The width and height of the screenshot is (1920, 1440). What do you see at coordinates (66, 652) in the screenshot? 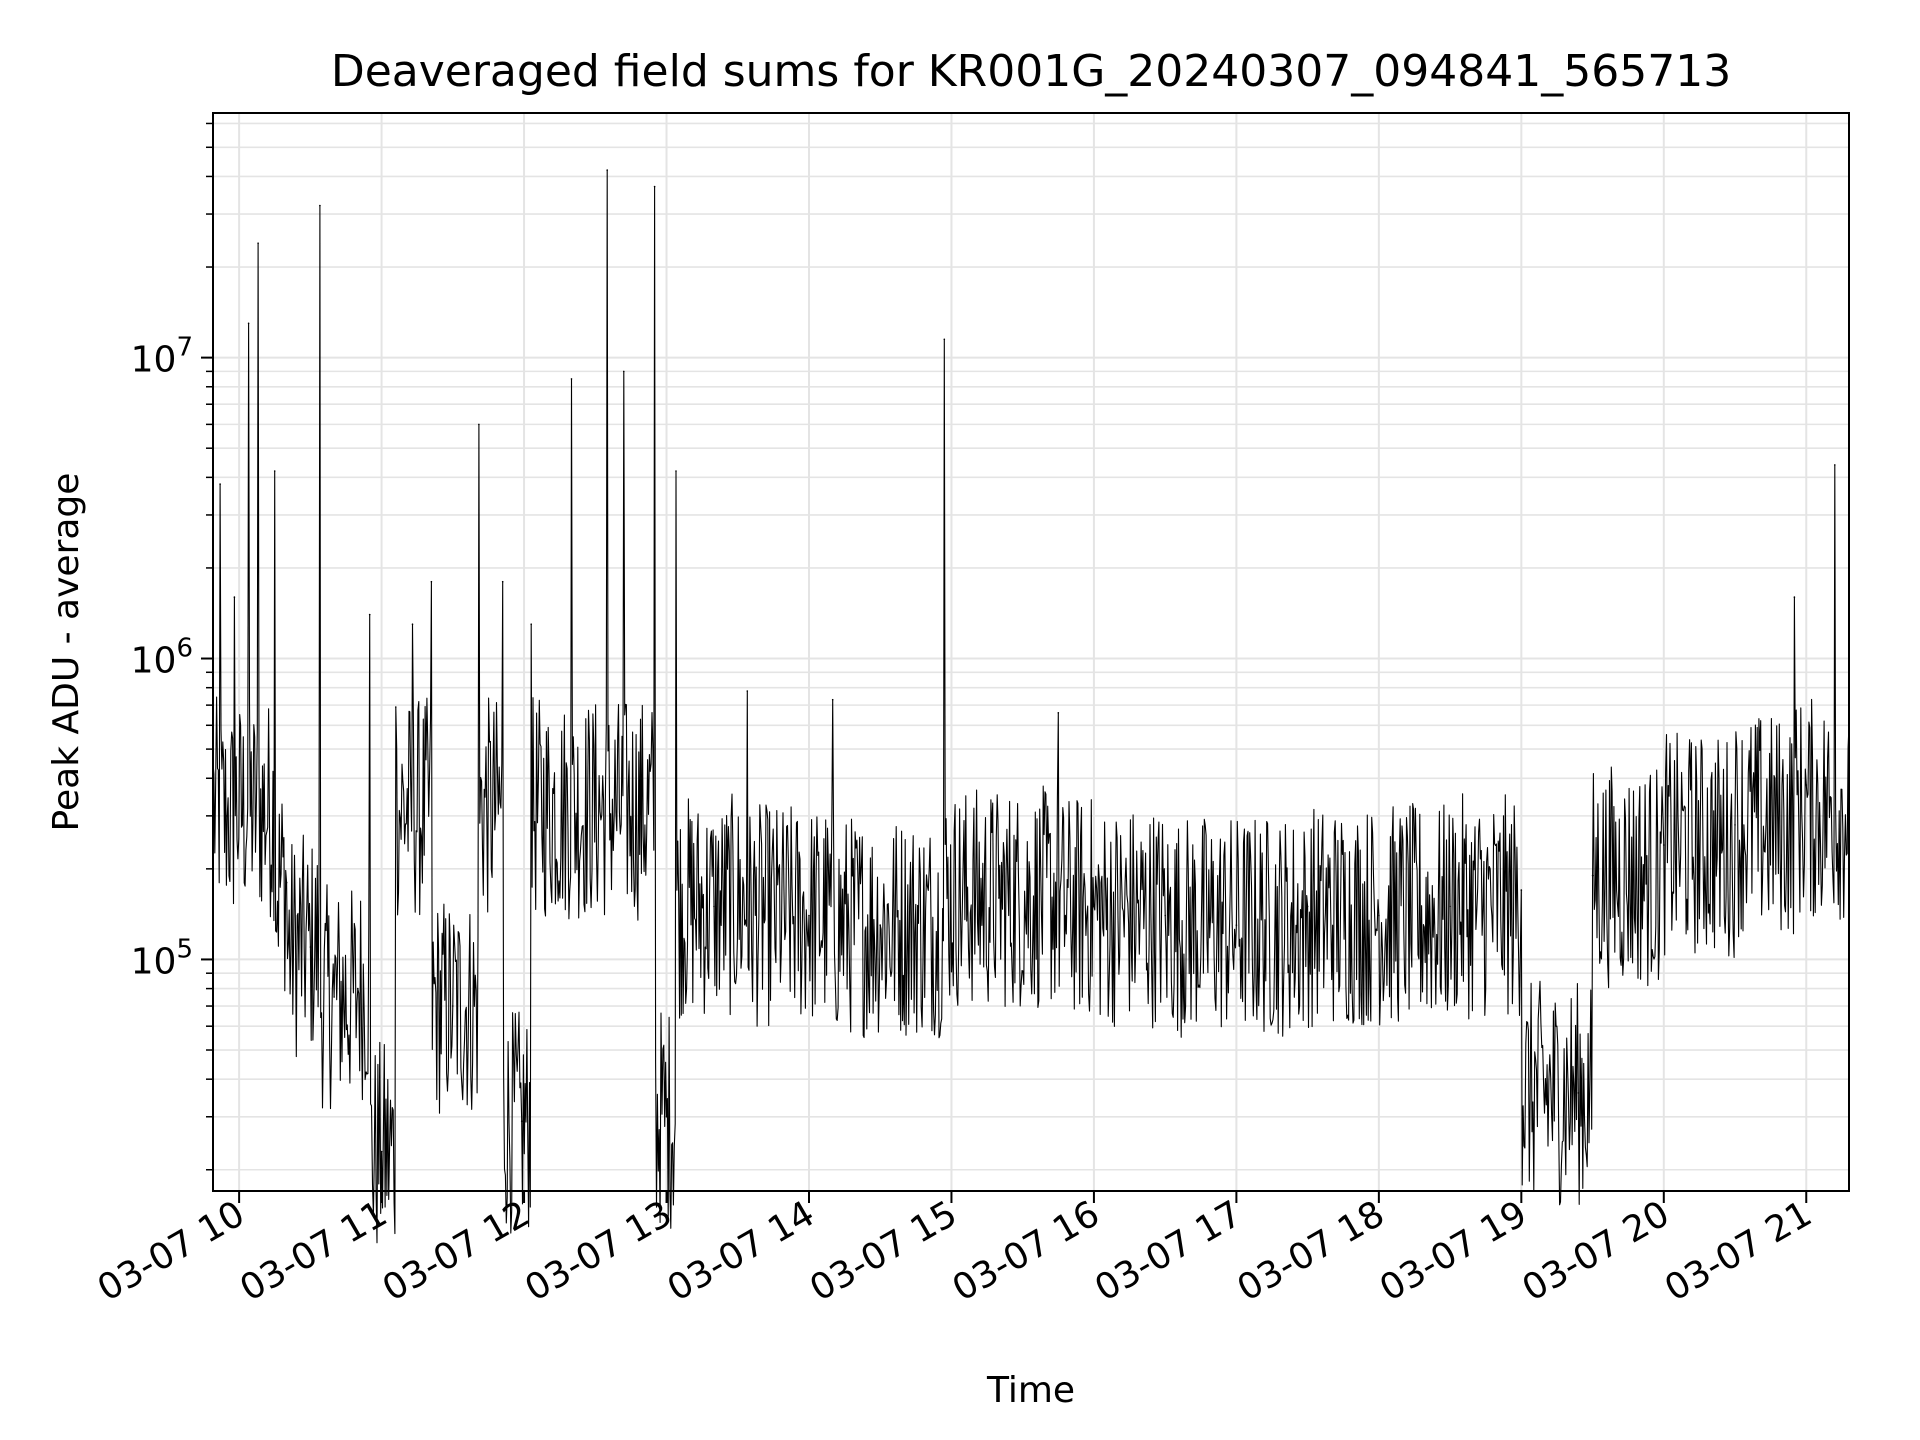
I see `y-axis-label: Peak ADU - average` at bounding box center [66, 652].